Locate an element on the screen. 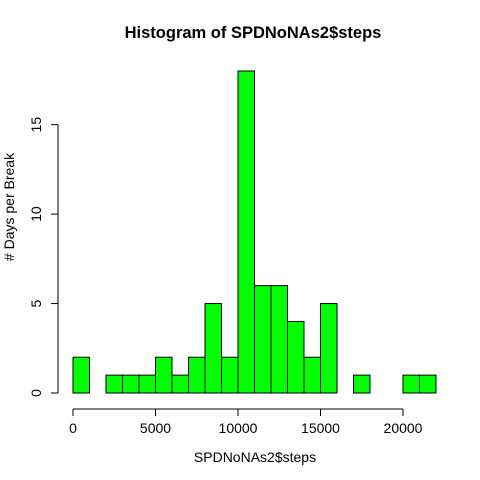  x-axis: 0 5000 10000 15000 20000 is located at coordinates (246, 422).